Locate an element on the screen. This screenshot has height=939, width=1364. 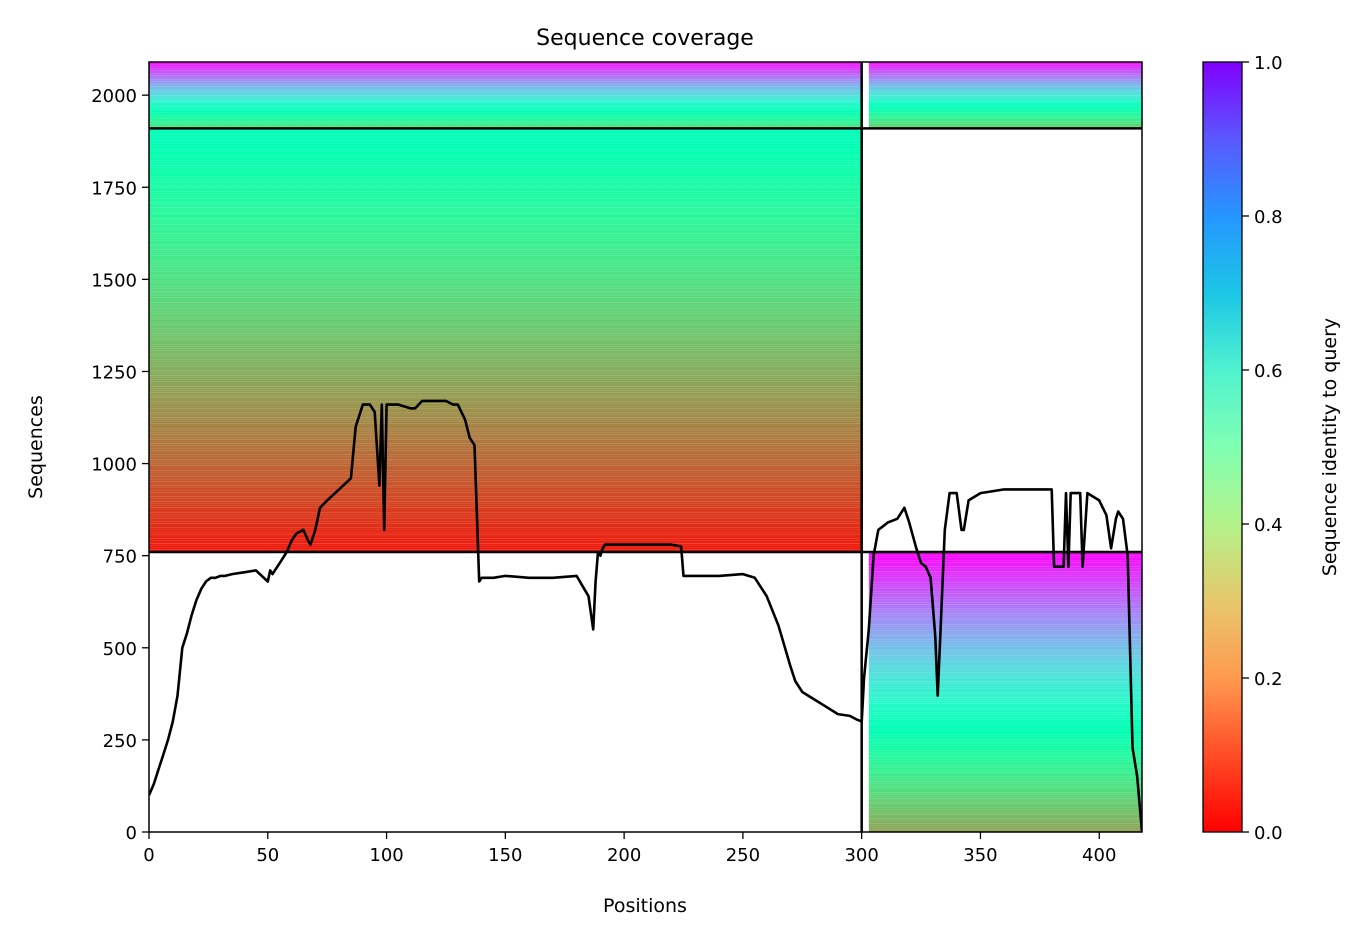
x-tick-label: 350 is located at coordinates (980, 855).